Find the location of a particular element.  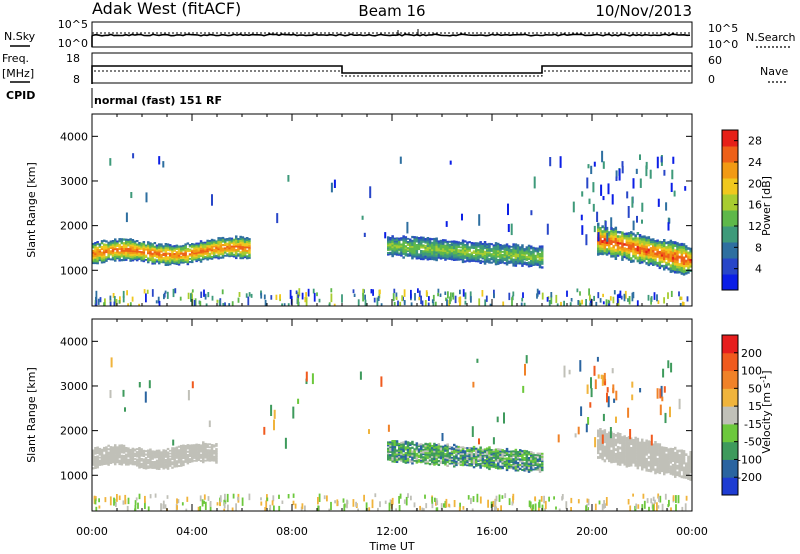

colorbar-tick-label: 50 is located at coordinates (755, 388).